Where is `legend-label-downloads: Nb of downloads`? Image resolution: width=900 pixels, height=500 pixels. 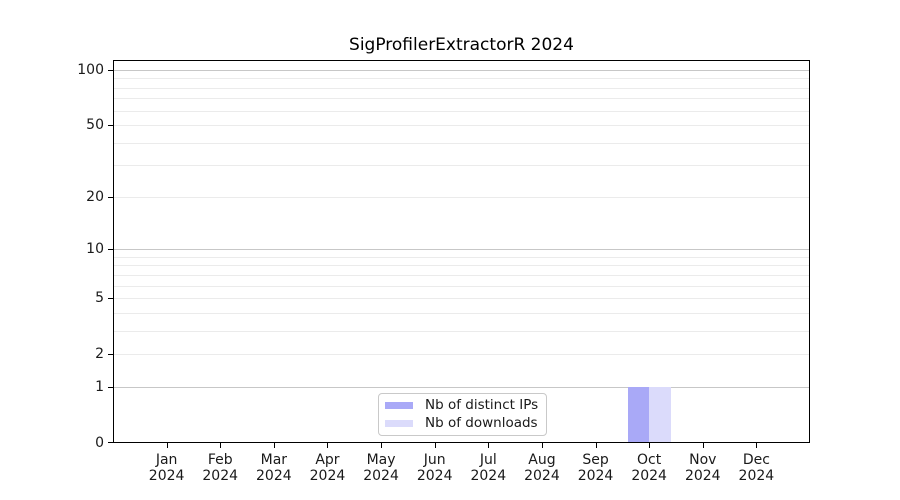
legend-label-downloads: Nb of downloads is located at coordinates (481, 422).